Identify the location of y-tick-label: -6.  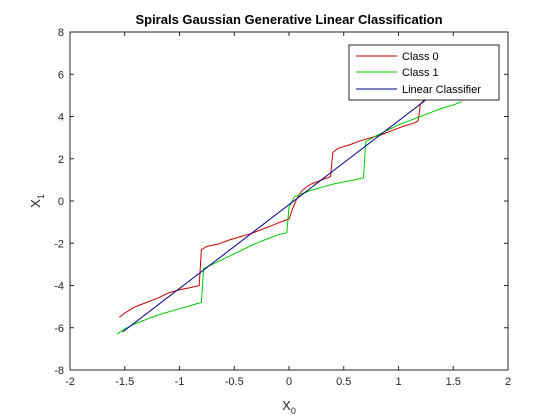
(59, 329).